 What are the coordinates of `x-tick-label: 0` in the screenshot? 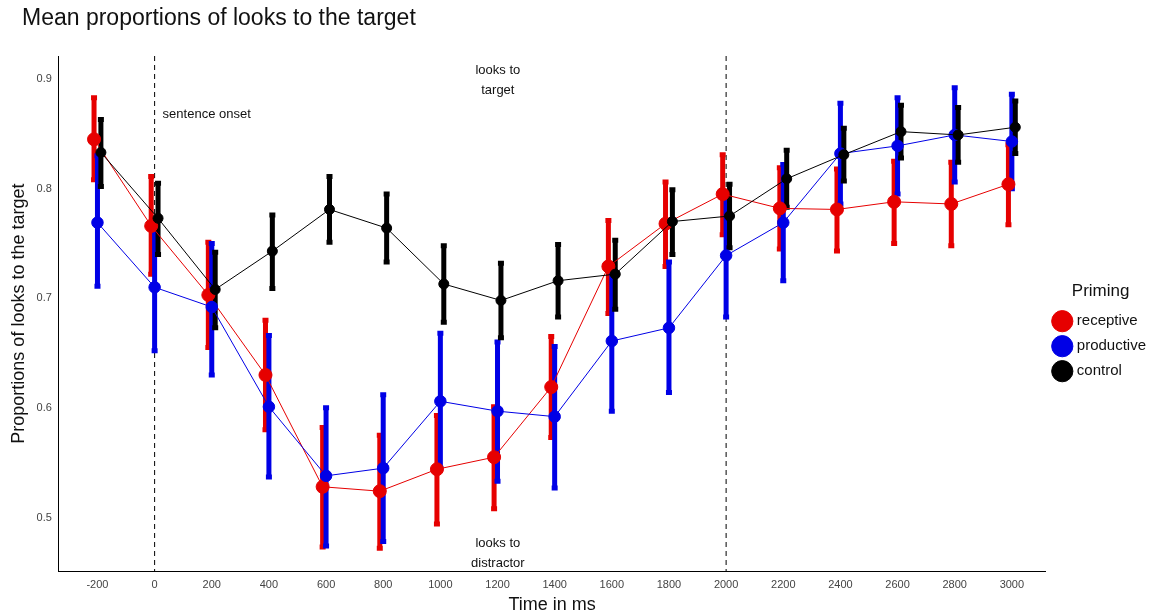 It's located at (154, 583).